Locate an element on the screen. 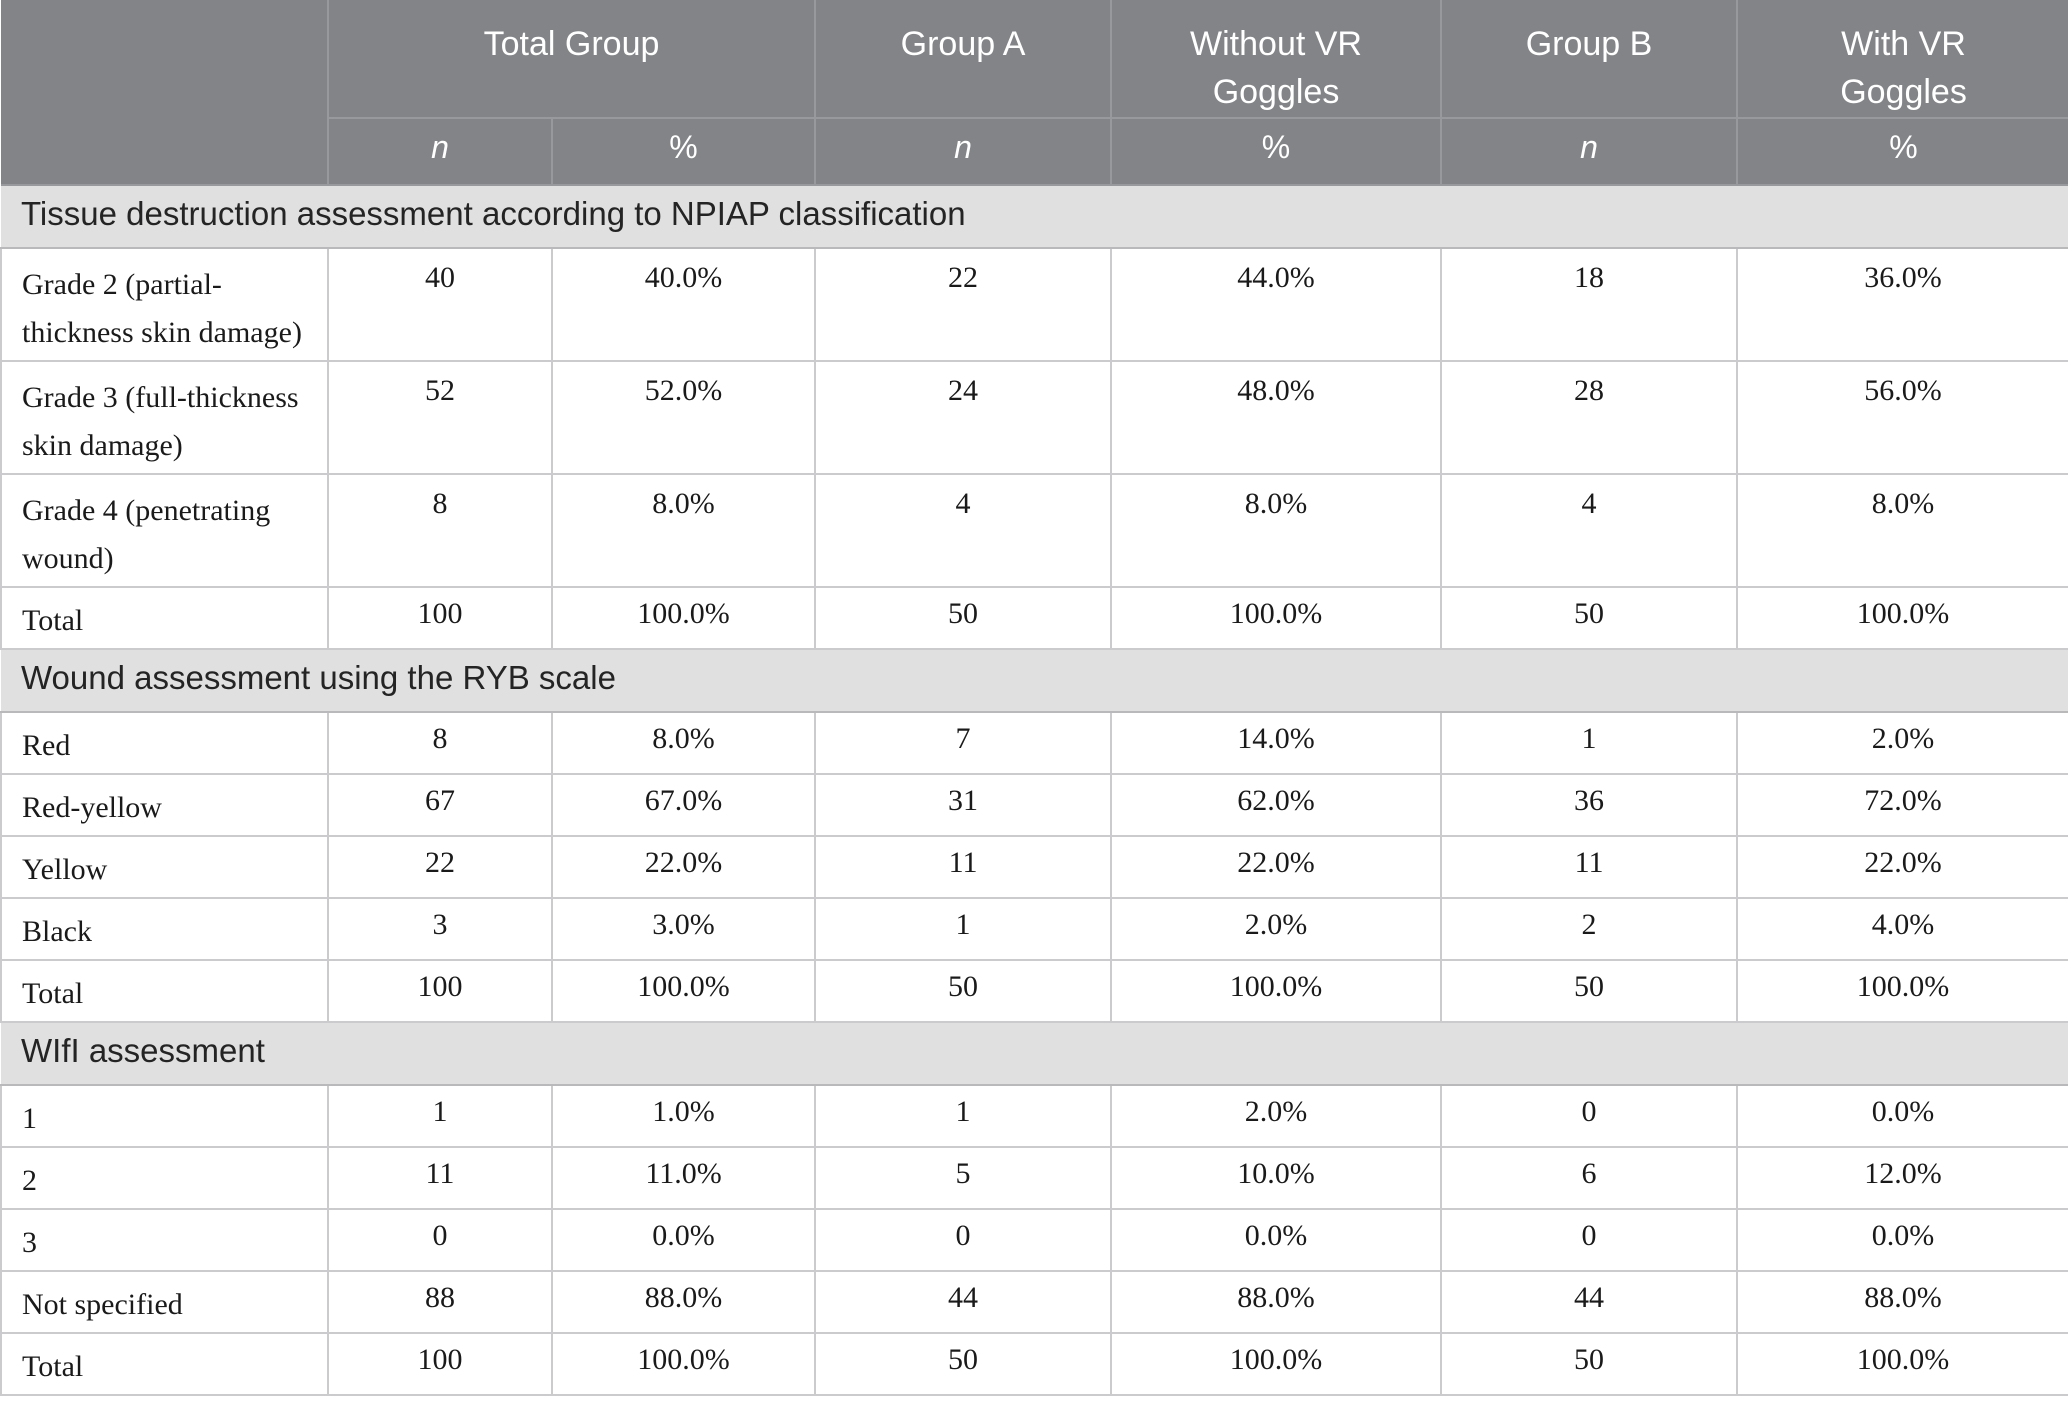  table-row: Not specified 88 88.0% 44 88.0% 44 88.0% is located at coordinates (1034, 1301).